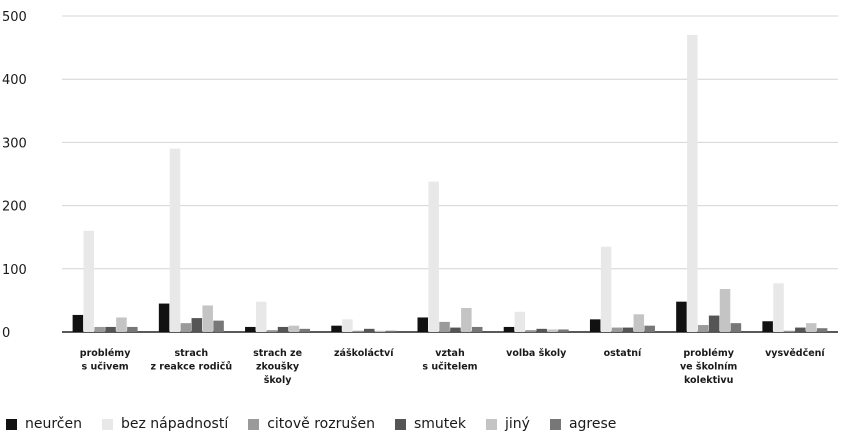  I want to click on x-category-label-line: ve školním, so click(708, 367).